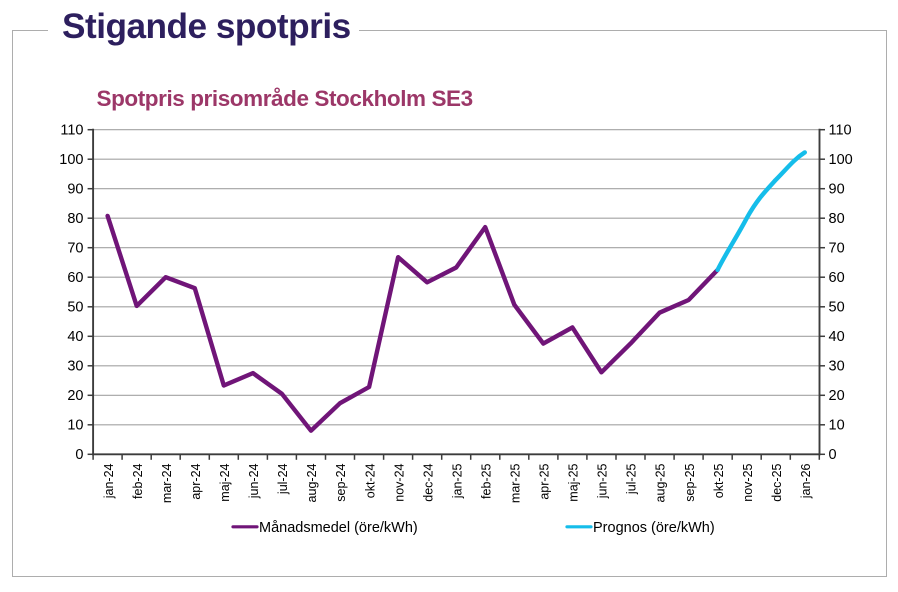 The width and height of the screenshot is (898, 592). Describe the element at coordinates (806, 481) in the screenshot. I see `svg-text: jan-26` at that location.